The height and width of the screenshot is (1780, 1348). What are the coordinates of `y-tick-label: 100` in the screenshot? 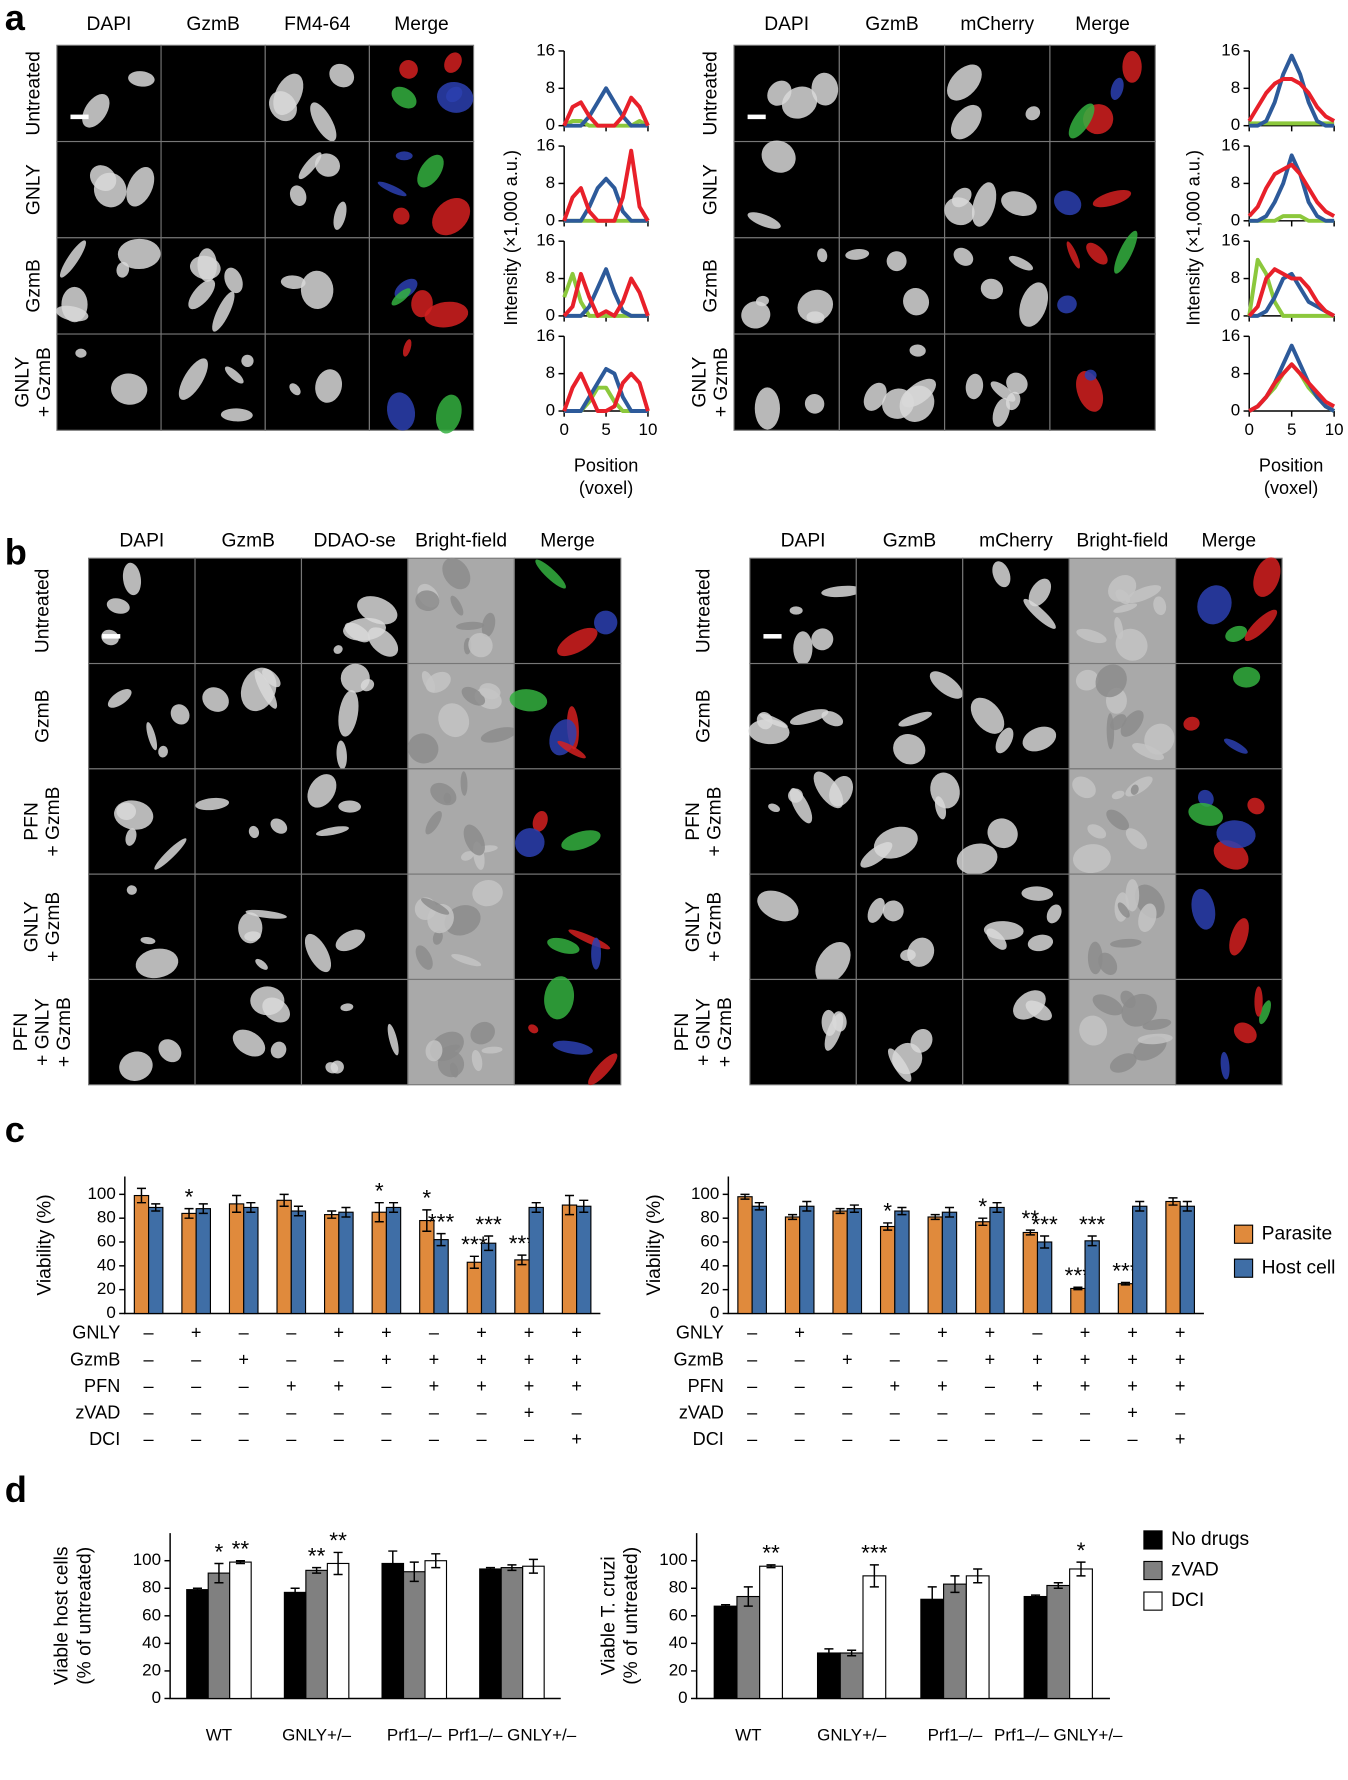 It's located at (705, 1193).